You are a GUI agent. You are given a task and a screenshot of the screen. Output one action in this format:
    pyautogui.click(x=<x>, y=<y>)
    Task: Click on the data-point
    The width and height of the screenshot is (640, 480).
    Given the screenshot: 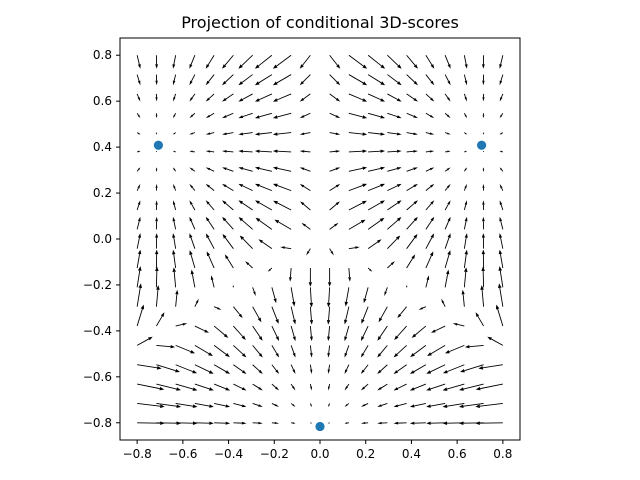 What is the action you would take?
    pyautogui.click(x=482, y=145)
    